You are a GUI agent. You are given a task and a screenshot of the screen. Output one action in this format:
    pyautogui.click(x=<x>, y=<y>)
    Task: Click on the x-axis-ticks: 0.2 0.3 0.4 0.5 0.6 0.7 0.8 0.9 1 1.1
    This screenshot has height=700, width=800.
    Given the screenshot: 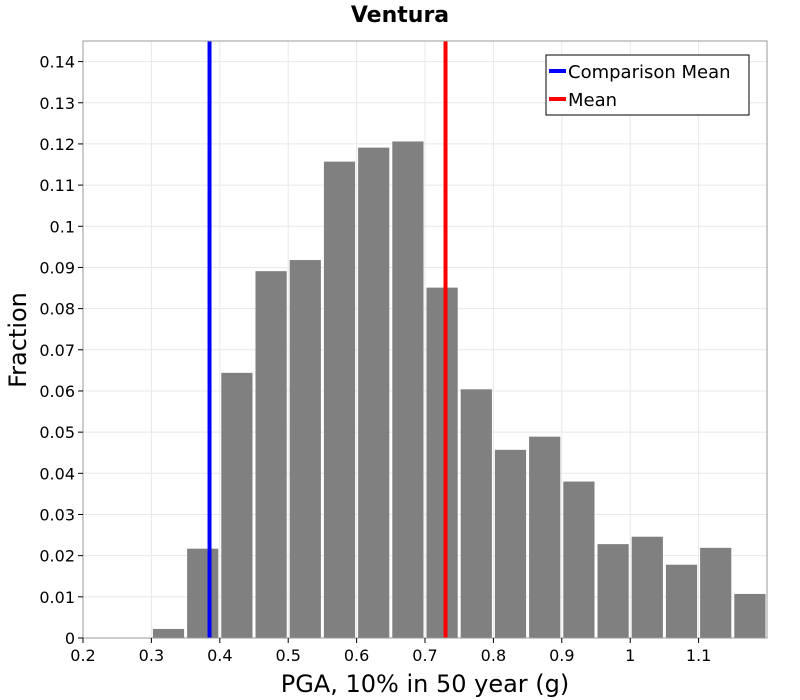 What is the action you would take?
    pyautogui.click(x=390, y=651)
    